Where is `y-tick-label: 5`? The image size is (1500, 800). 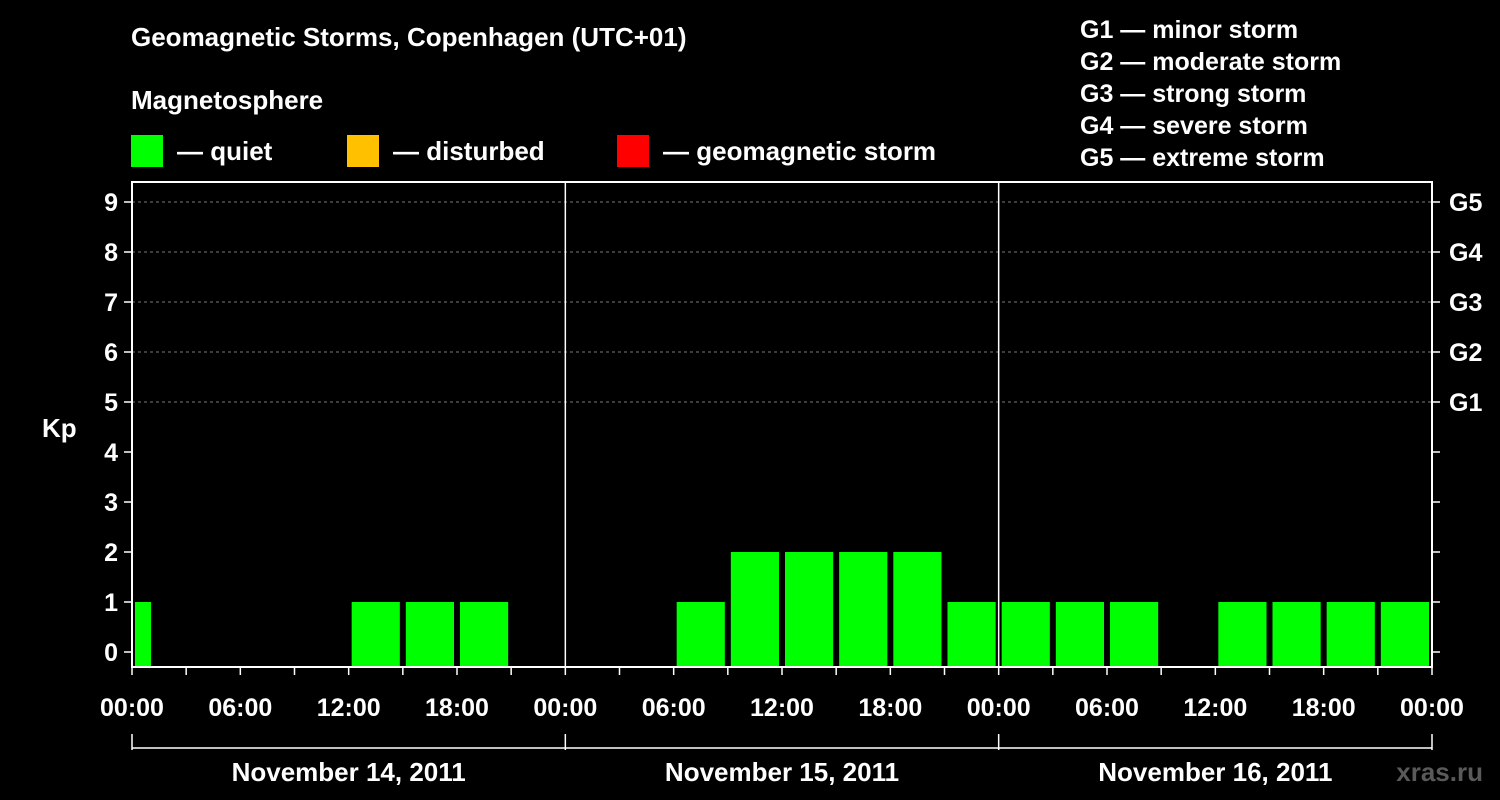
y-tick-label: 5 is located at coordinates (111, 403).